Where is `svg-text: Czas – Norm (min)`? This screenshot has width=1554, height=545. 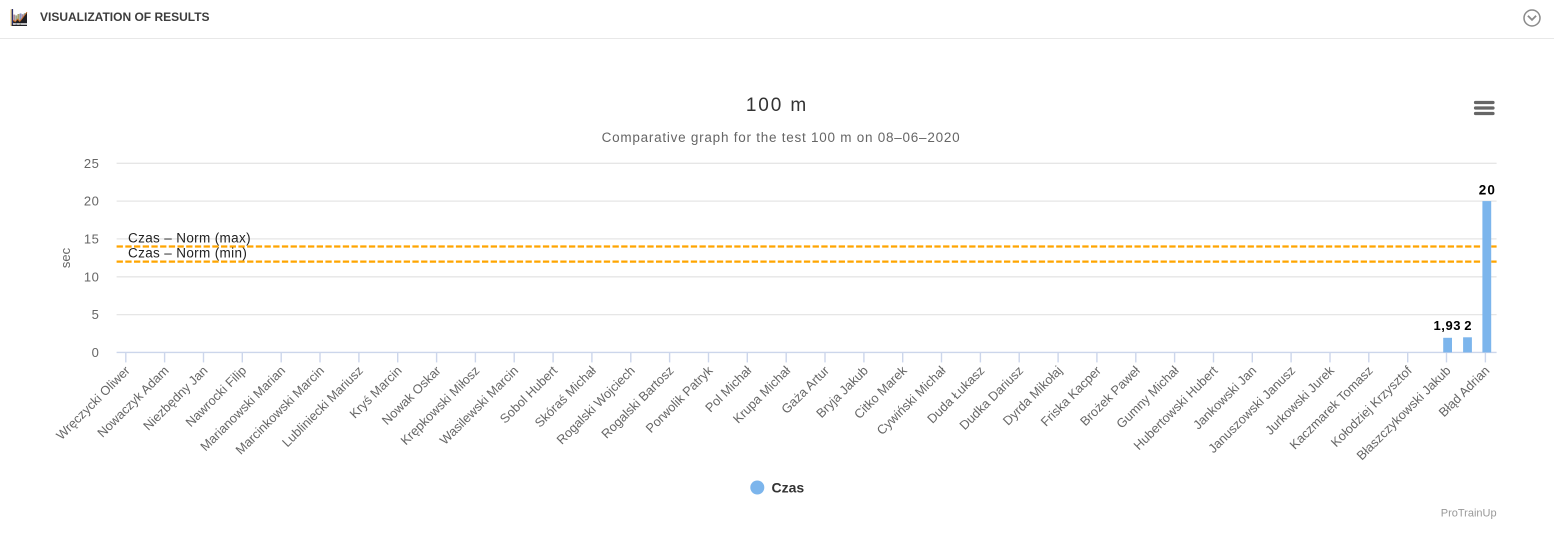 svg-text: Czas – Norm (min) is located at coordinates (187, 253).